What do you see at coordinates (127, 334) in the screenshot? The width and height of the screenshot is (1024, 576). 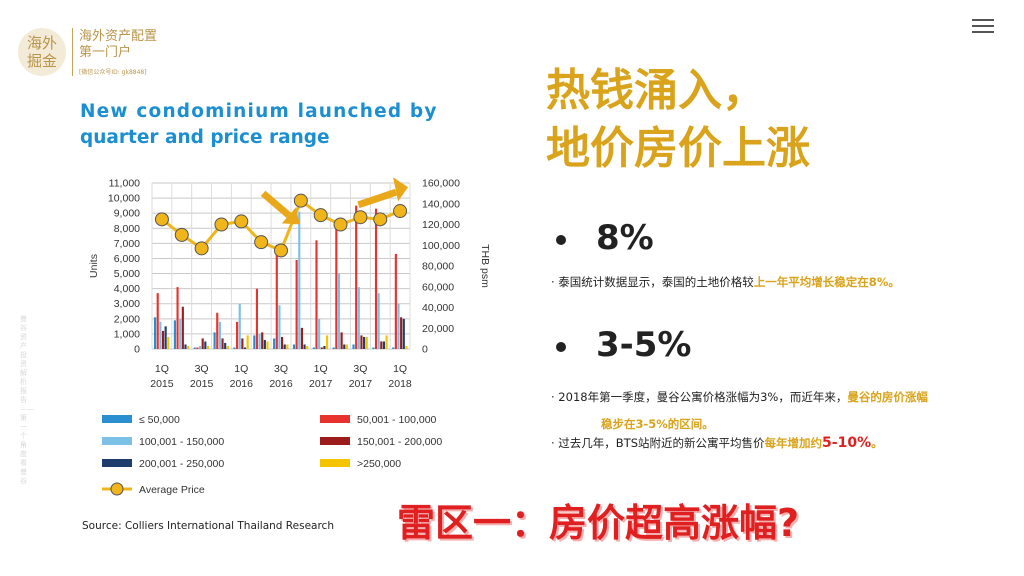 I see `y-tick-label: 1,000` at bounding box center [127, 334].